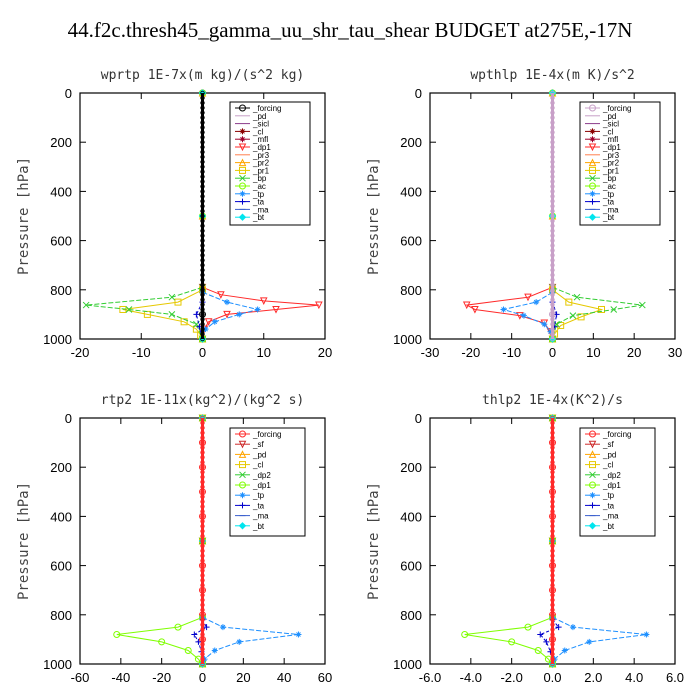 The height and width of the screenshot is (700, 700). Describe the element at coordinates (325, 677) in the screenshot. I see `x-tick-label: 60` at that location.